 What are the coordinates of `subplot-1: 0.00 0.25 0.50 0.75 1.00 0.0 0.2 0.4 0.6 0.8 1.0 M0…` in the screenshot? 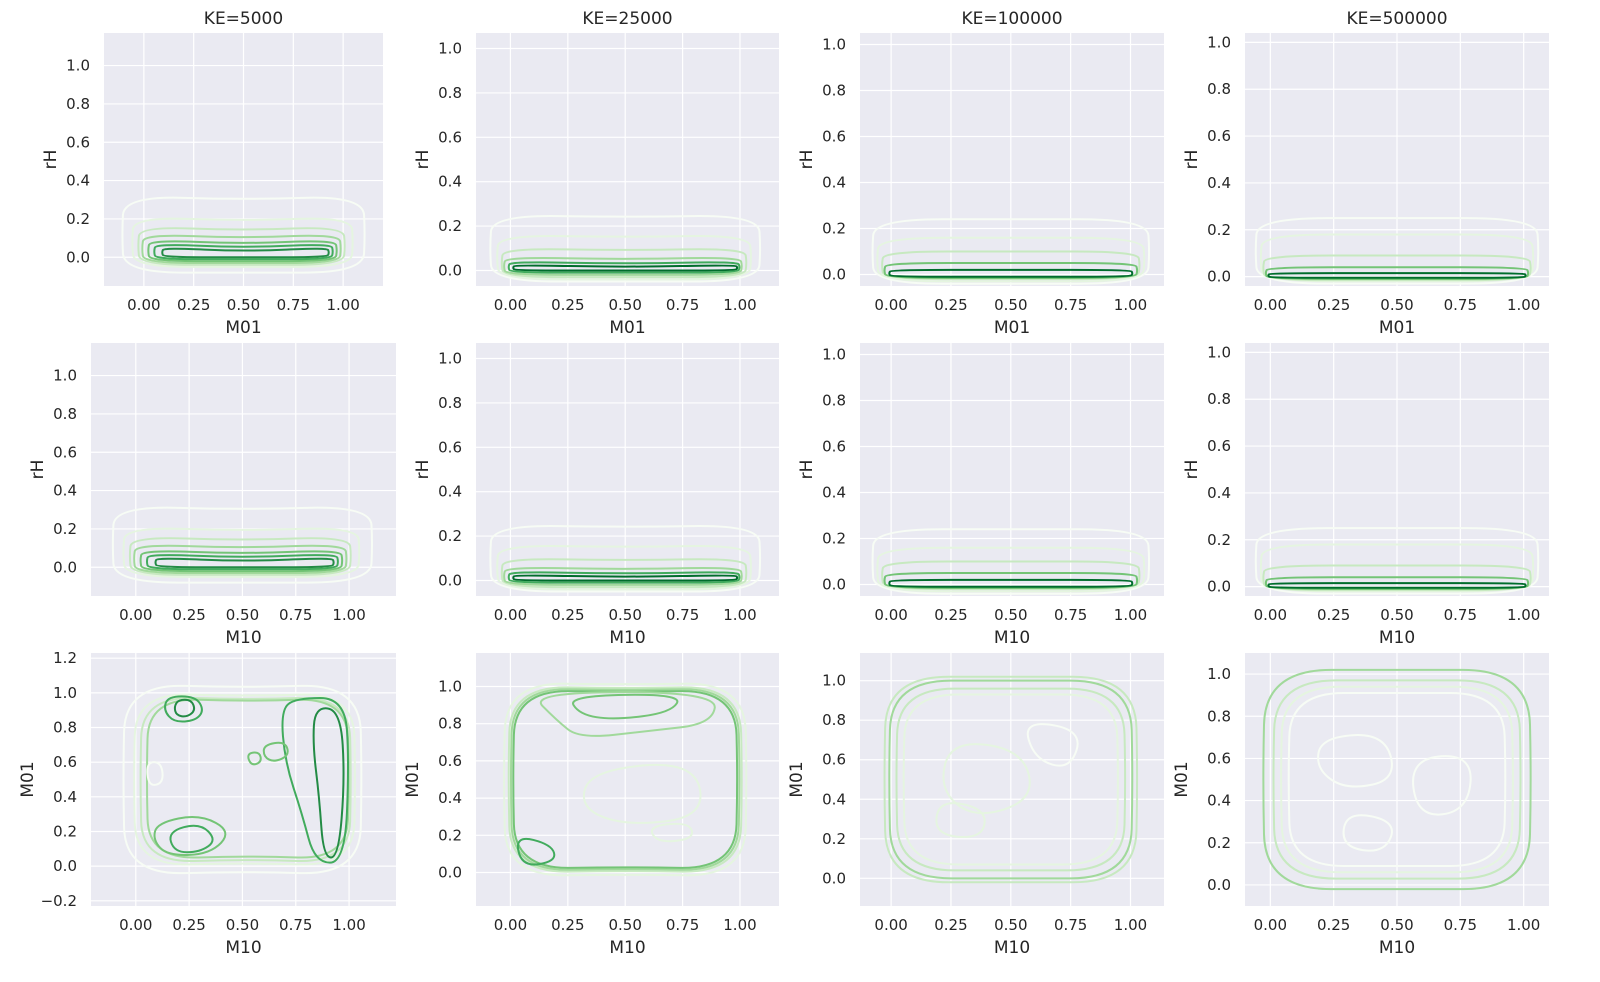 It's located at (212, 173).